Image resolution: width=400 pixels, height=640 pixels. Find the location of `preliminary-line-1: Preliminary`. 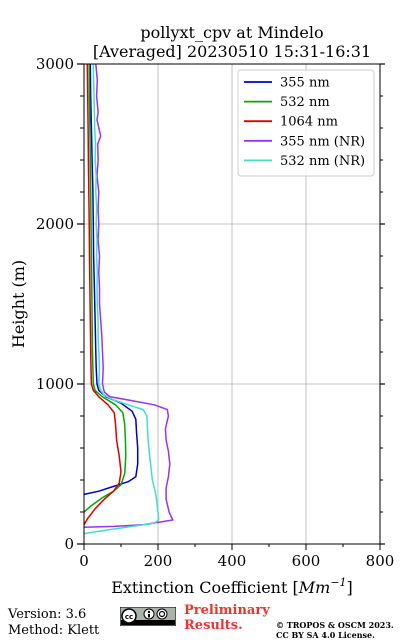

preliminary-line-1: Preliminary is located at coordinates (227, 610).